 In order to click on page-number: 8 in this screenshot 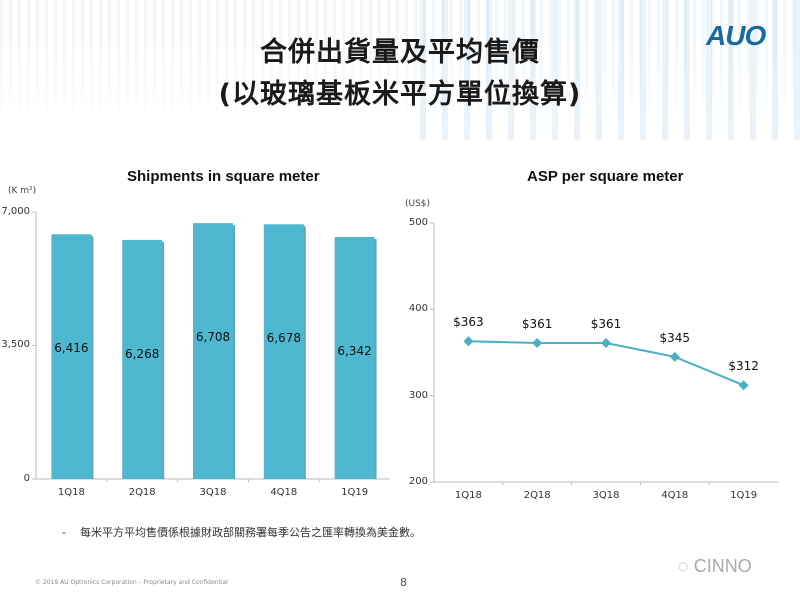, I will do `click(403, 582)`.